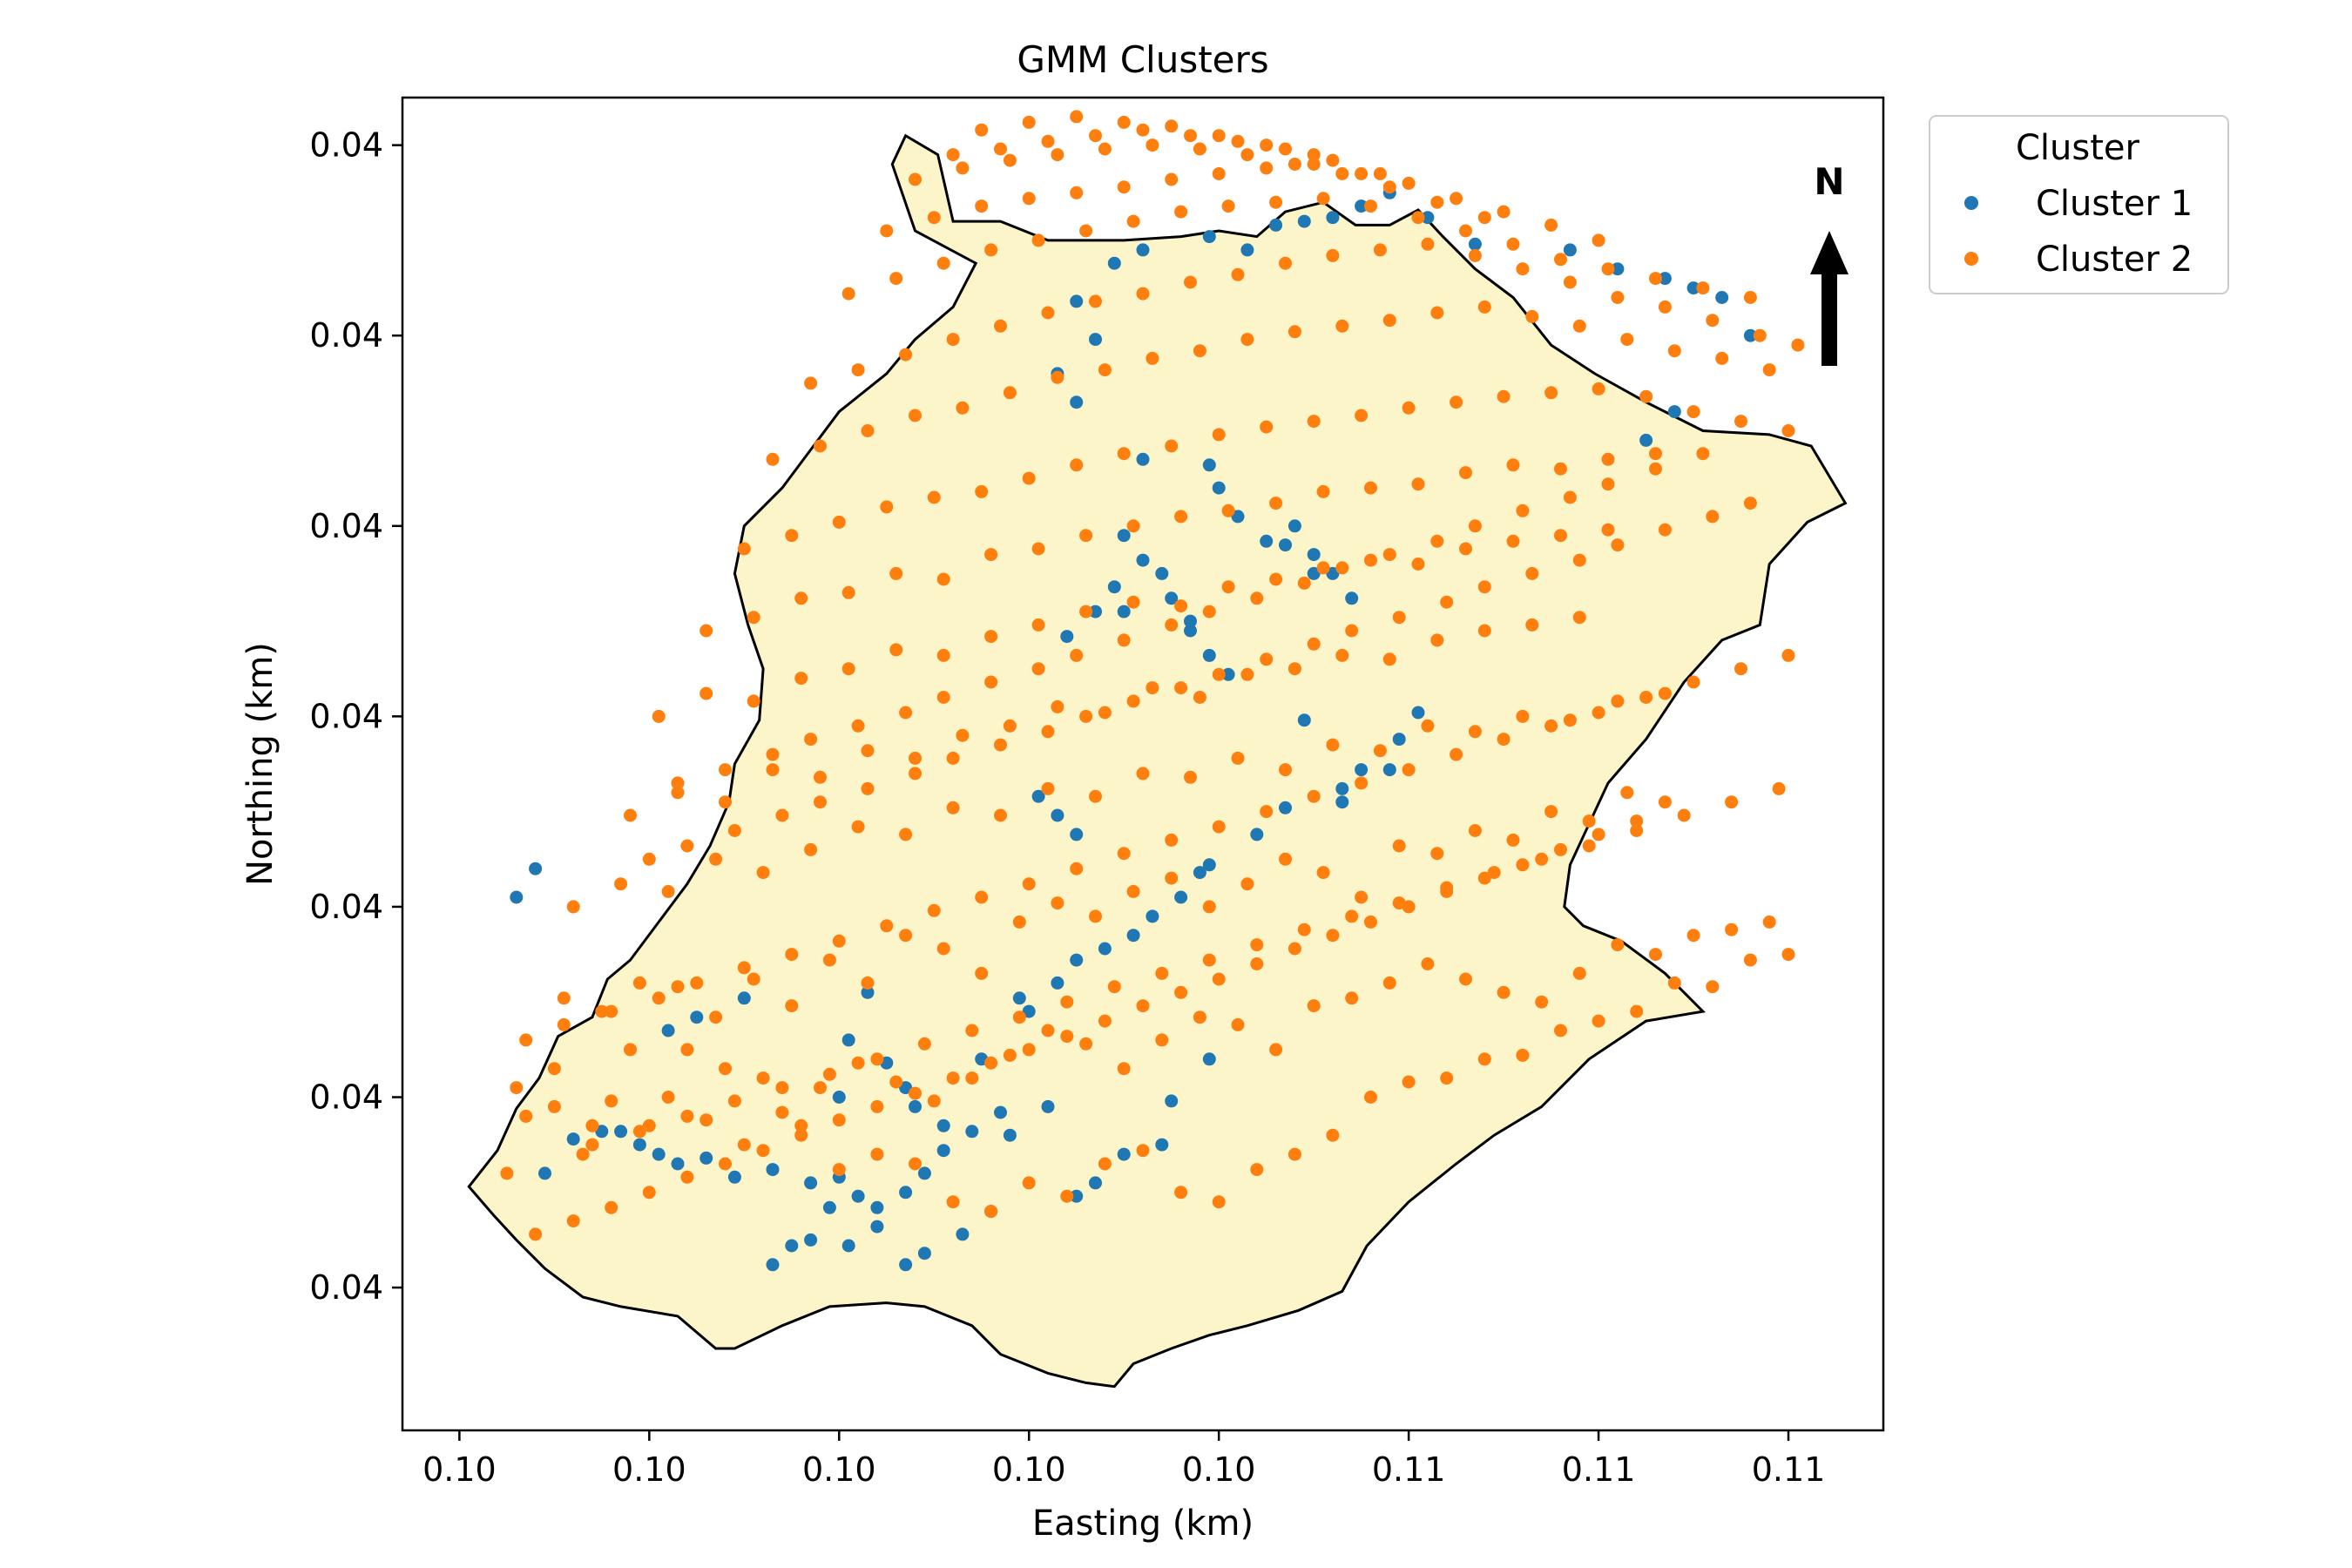 The width and height of the screenshot is (2352, 1568). What do you see at coordinates (346, 335) in the screenshot?
I see `y-tick-label: 0.04` at bounding box center [346, 335].